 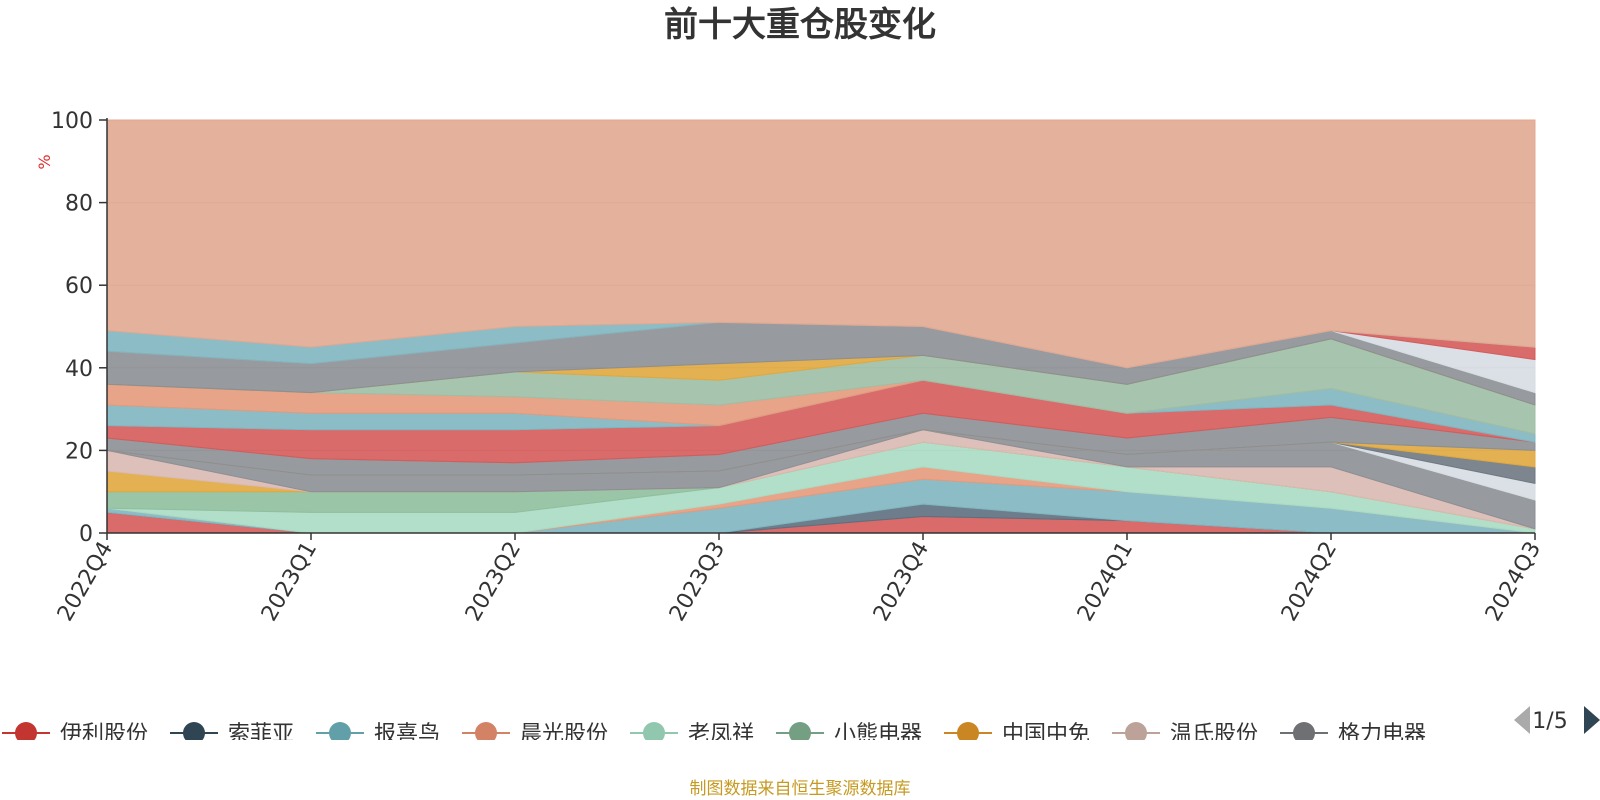 What do you see at coordinates (1513, 582) in the screenshot?
I see `x-tick-label-7: 2024Q3` at bounding box center [1513, 582].